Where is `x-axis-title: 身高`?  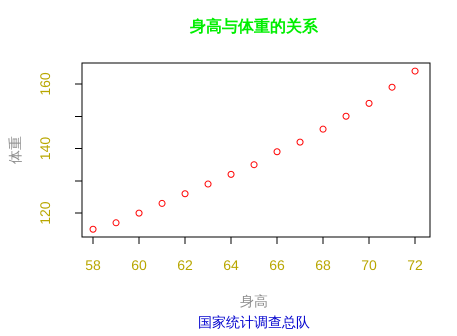
x-axis-title: 身高 is located at coordinates (254, 300).